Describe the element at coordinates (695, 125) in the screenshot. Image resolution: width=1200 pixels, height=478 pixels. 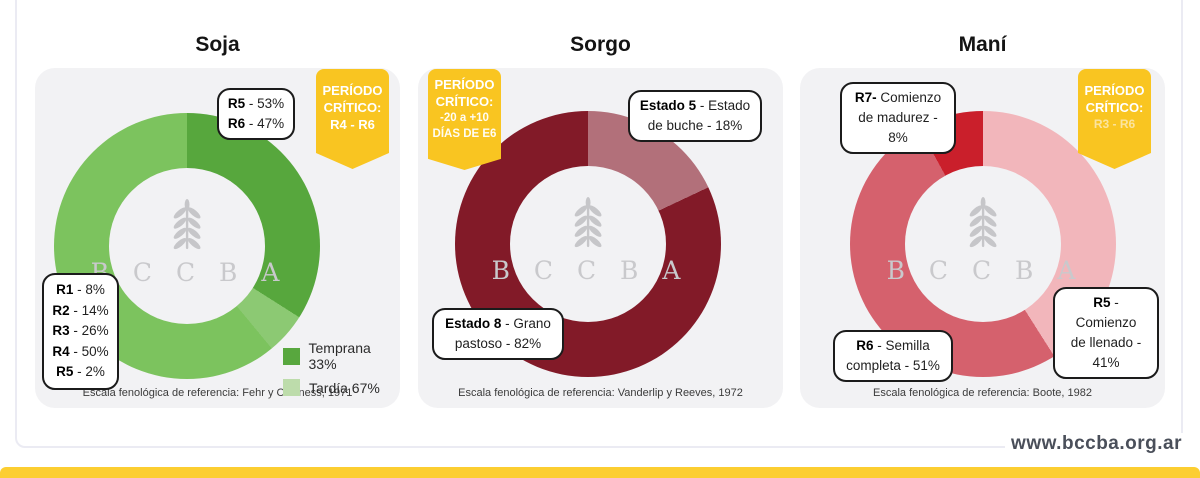
I see `callout-line: de buche - 18%` at that location.